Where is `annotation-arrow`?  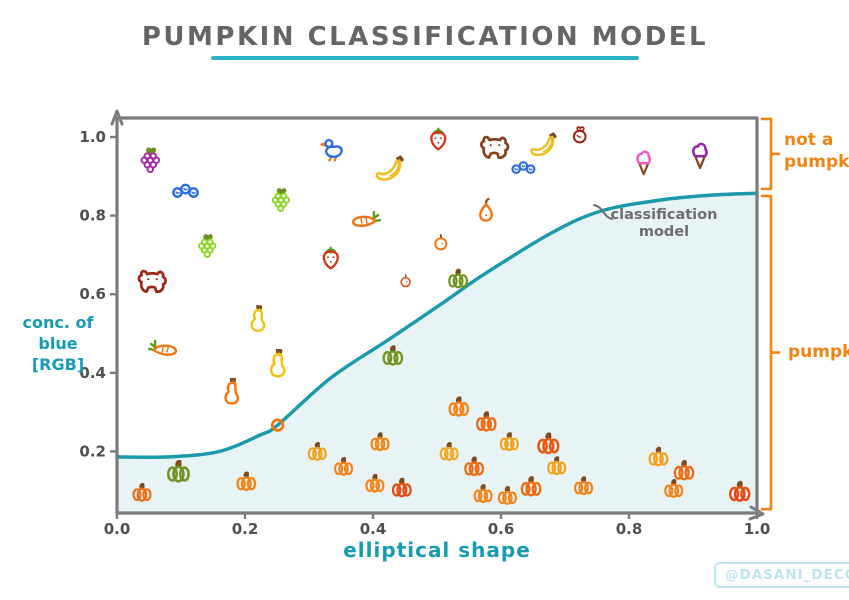 annotation-arrow is located at coordinates (603, 212).